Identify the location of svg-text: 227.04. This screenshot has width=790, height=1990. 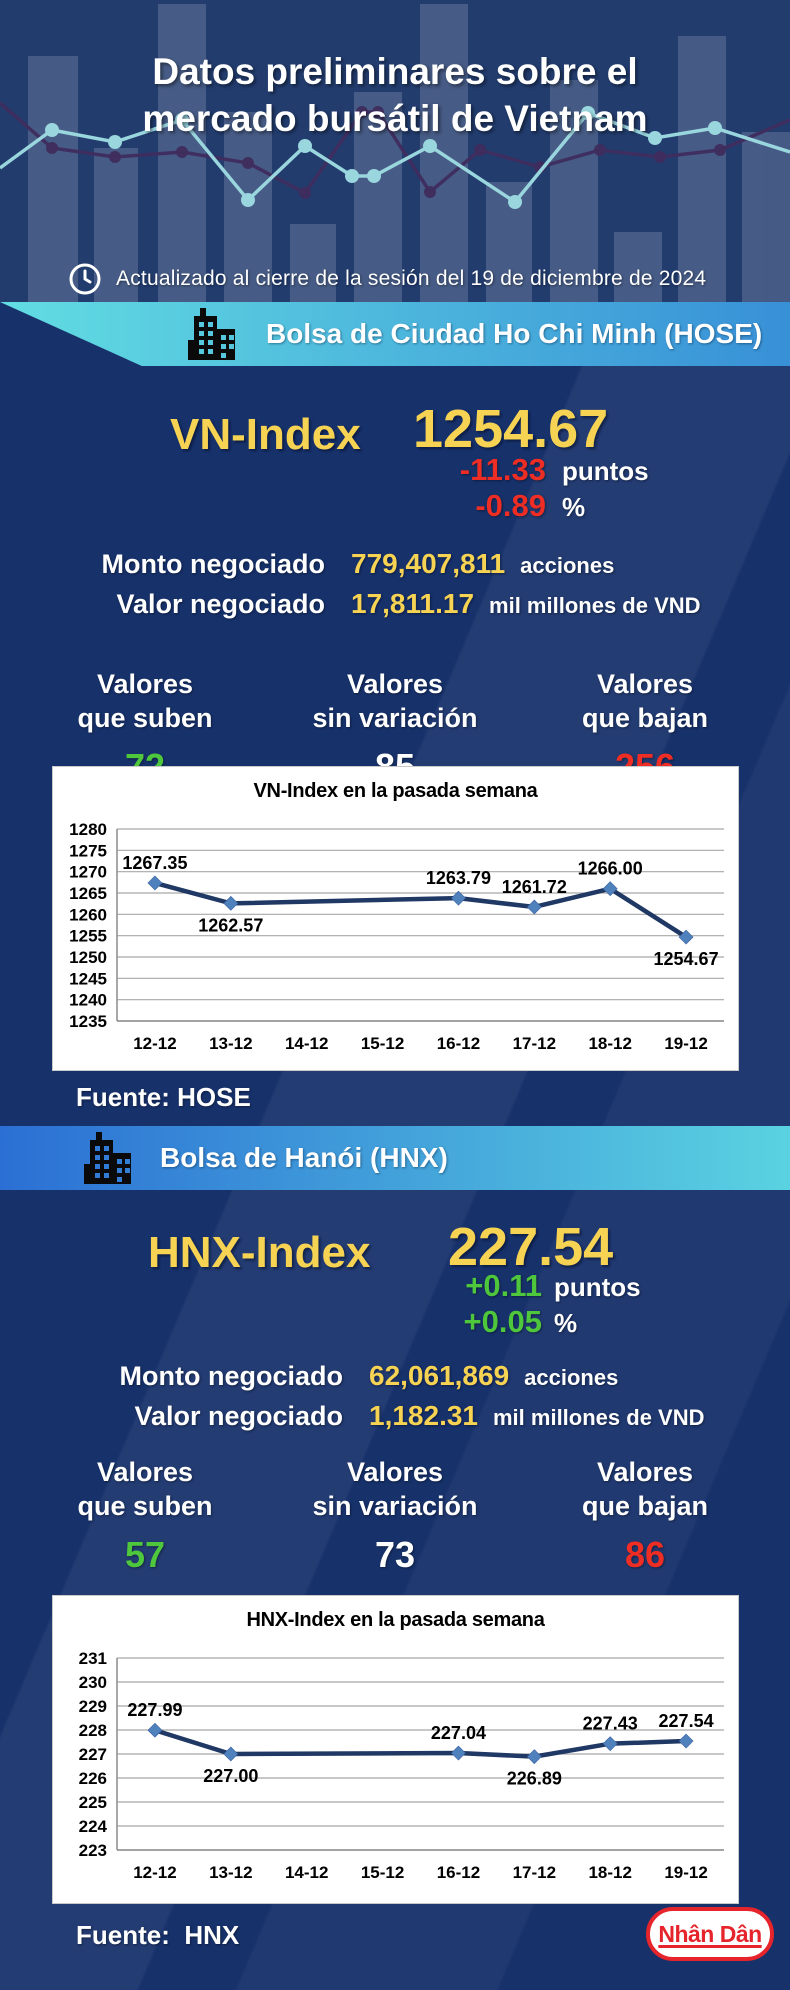
(458, 1733).